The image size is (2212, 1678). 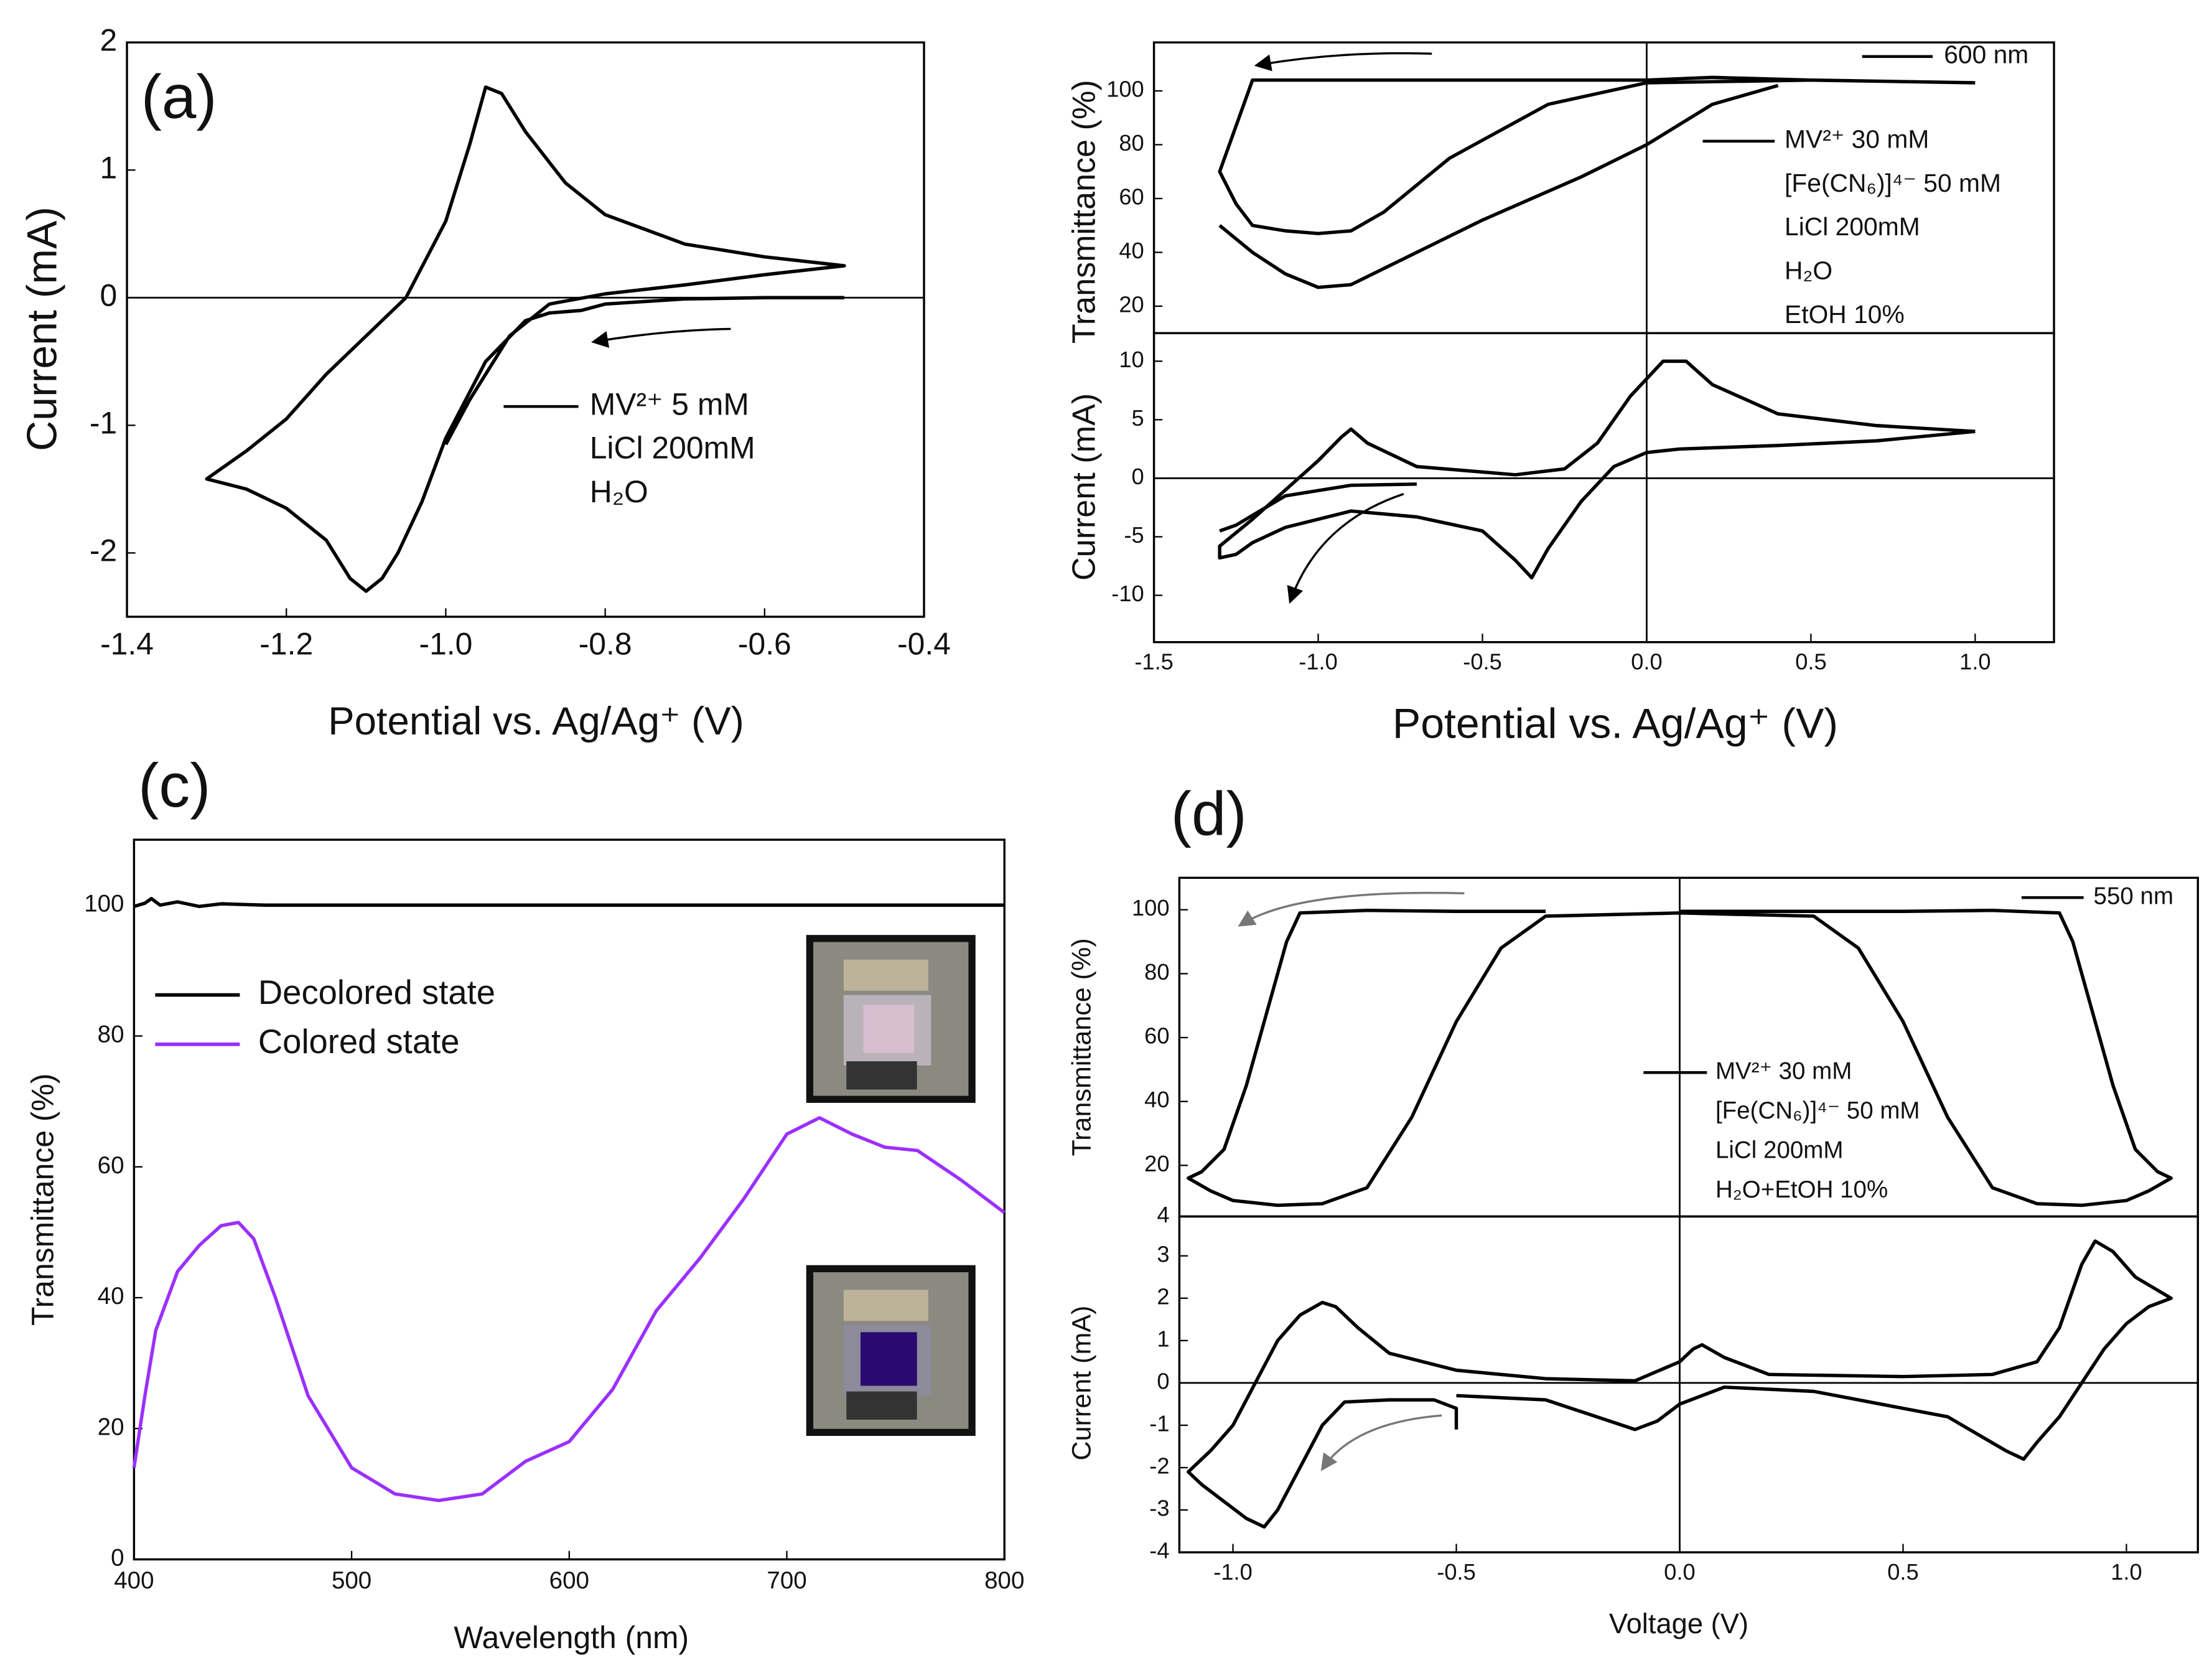 I want to click on x-tick-label: 400, so click(x=134, y=1581).